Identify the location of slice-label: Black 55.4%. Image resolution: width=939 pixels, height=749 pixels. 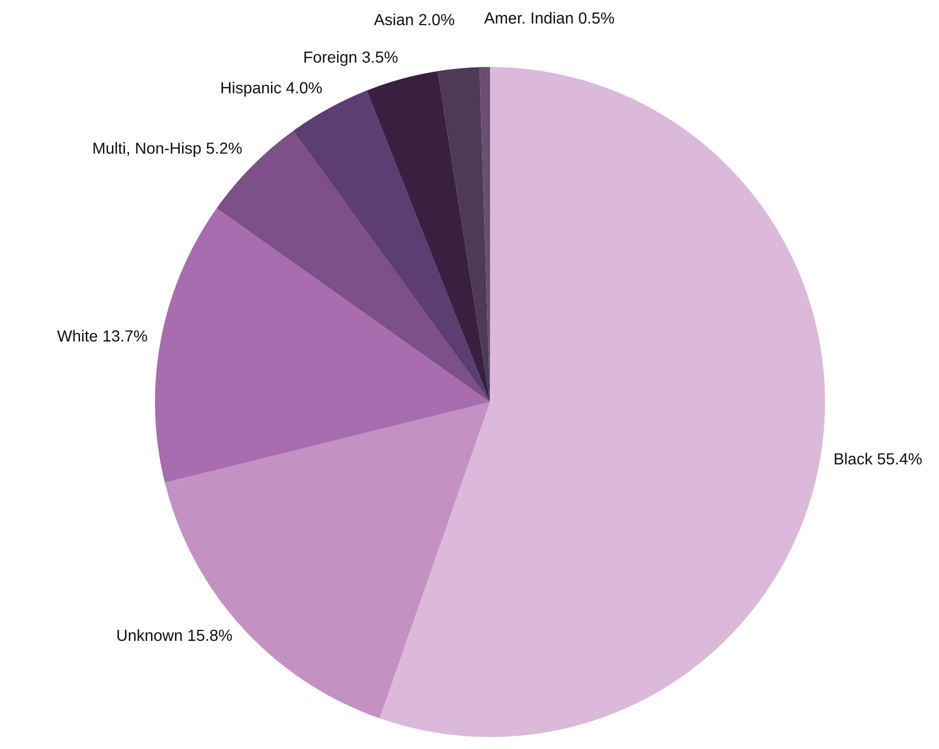
(878, 458).